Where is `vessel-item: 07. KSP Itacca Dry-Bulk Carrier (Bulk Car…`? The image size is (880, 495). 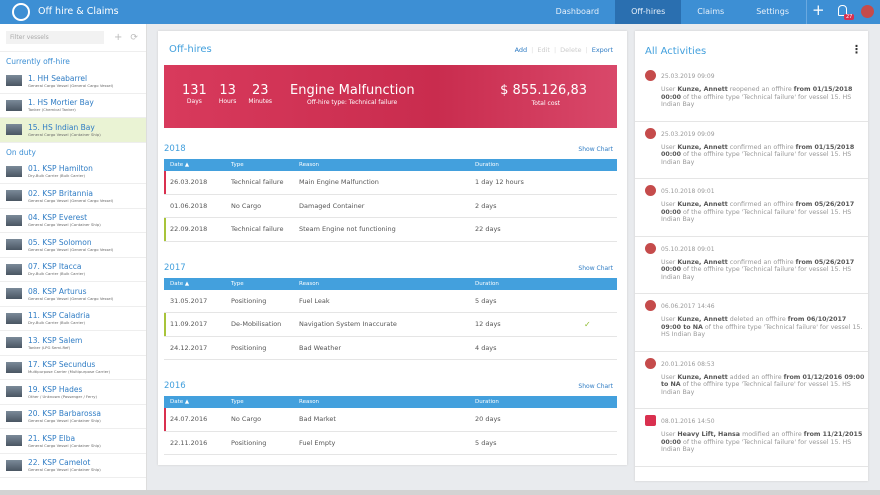 vessel-item: 07. KSP Itacca Dry-Bulk Carrier (Bulk Car… is located at coordinates (73, 270).